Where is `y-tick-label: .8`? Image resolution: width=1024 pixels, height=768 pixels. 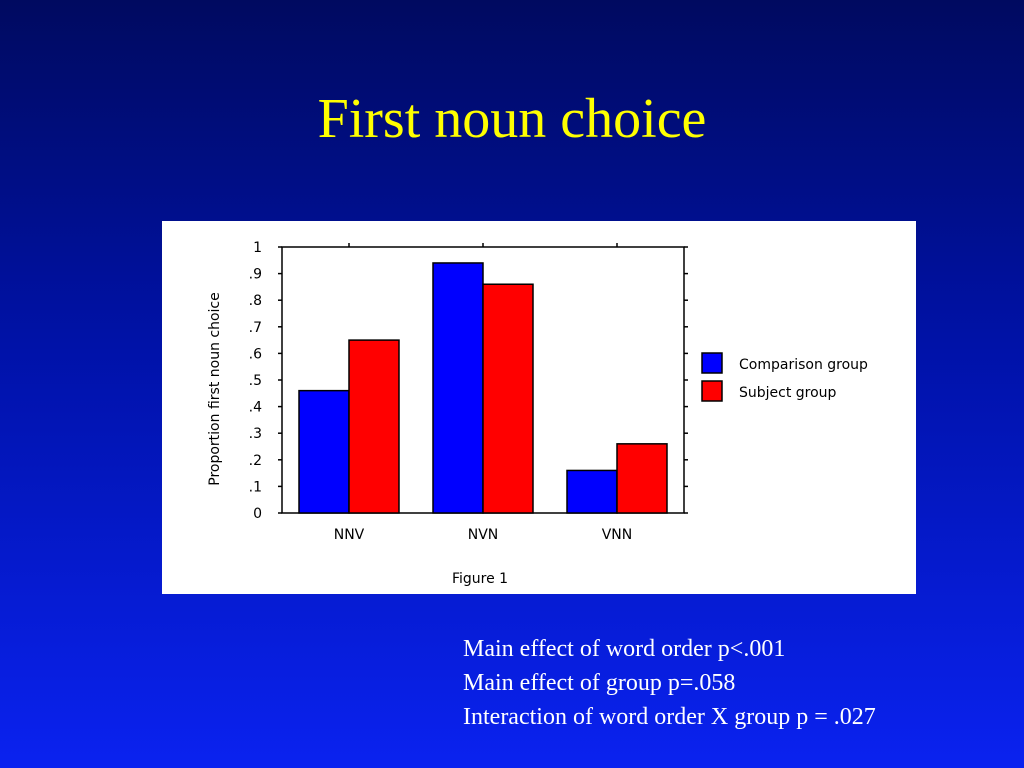
y-tick-label: .8 is located at coordinates (255, 301).